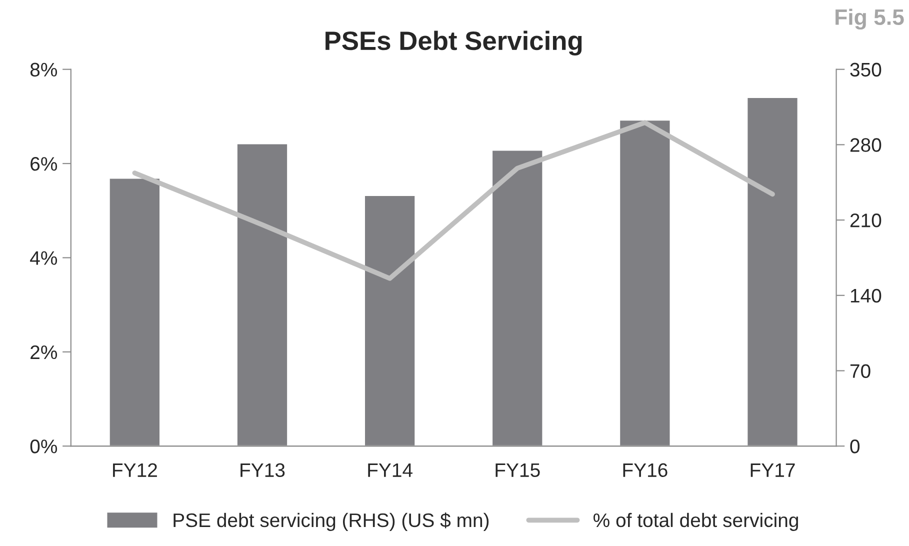 This screenshot has width=909, height=546. What do you see at coordinates (44, 258) in the screenshot?
I see `y-tick-label: 4%` at bounding box center [44, 258].